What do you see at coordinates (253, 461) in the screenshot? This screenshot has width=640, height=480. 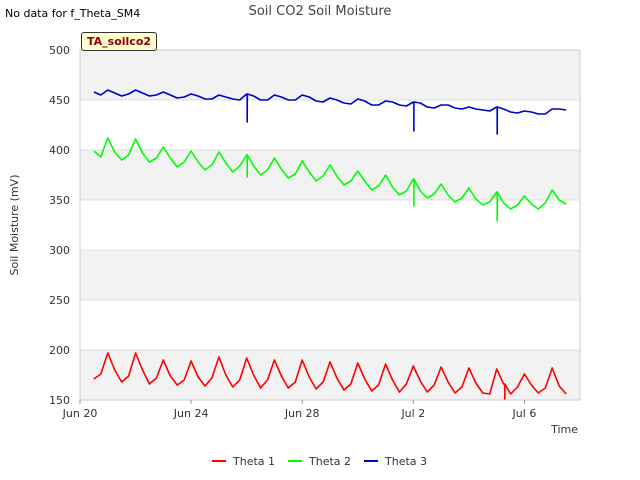 I see `legend-label: Theta 1` at bounding box center [253, 461].